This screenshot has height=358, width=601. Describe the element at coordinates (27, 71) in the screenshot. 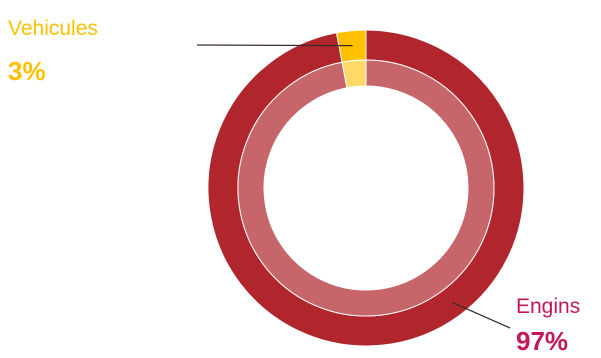

I see `vehicules-value: 3%` at that location.